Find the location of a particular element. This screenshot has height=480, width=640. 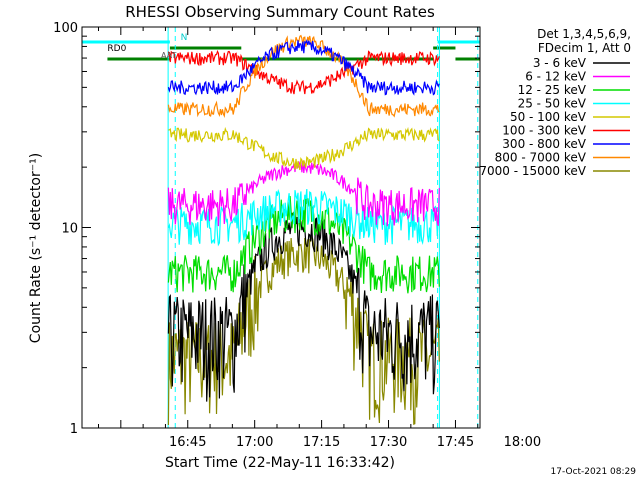

x-tick-label: 18:00 is located at coordinates (522, 442).